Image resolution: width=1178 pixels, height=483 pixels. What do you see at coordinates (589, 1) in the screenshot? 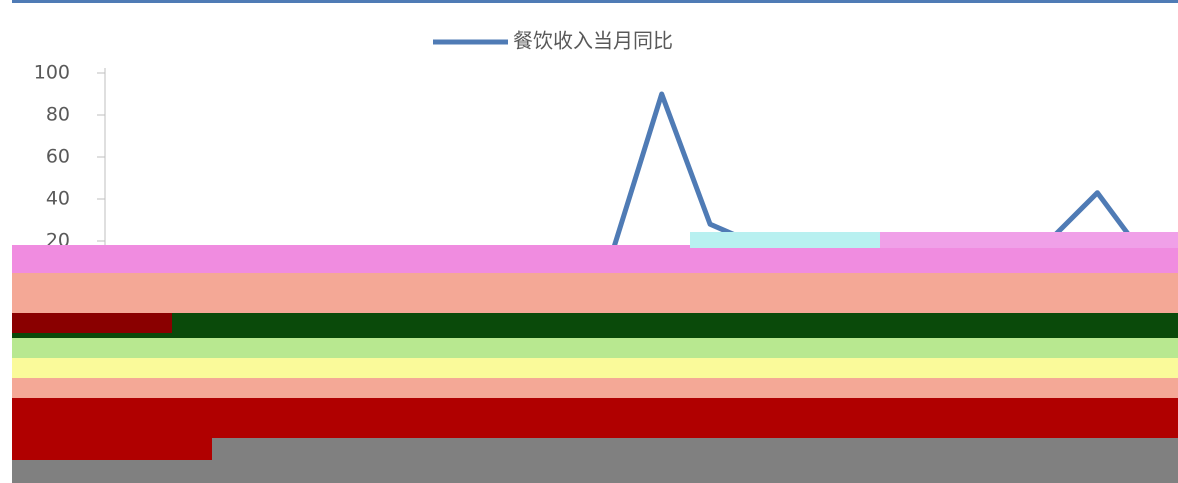
I see `top-border` at bounding box center [589, 1].